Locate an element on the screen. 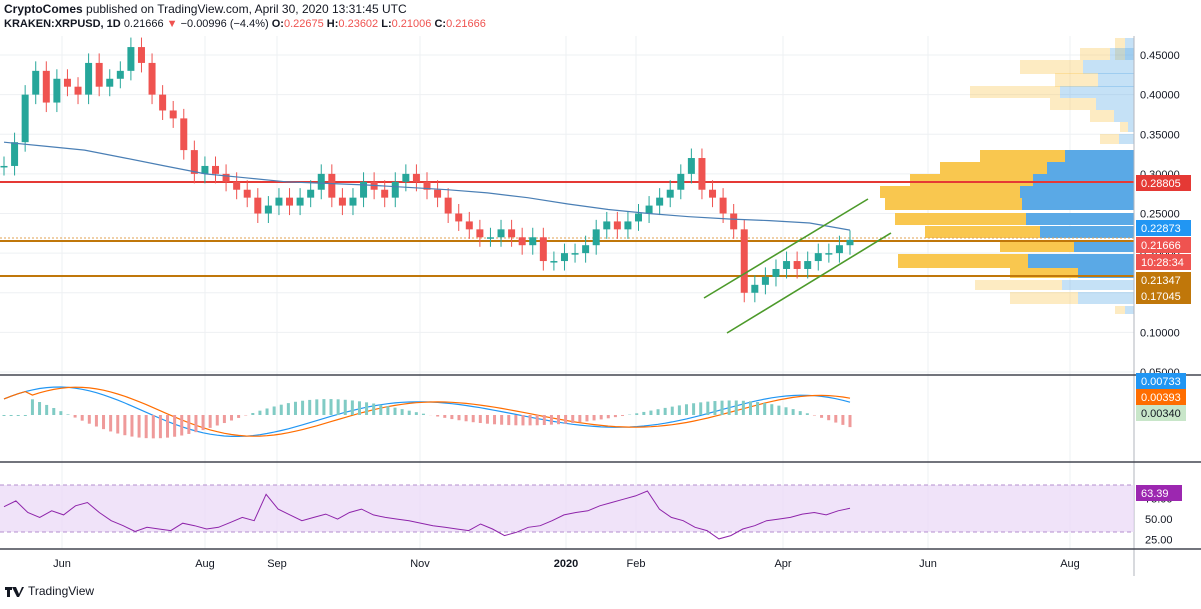  rsi-tick-label: 50.00 is located at coordinates (1159, 520).